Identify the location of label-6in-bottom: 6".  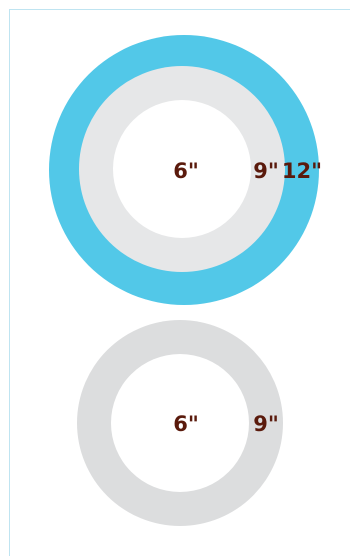
(186, 424).